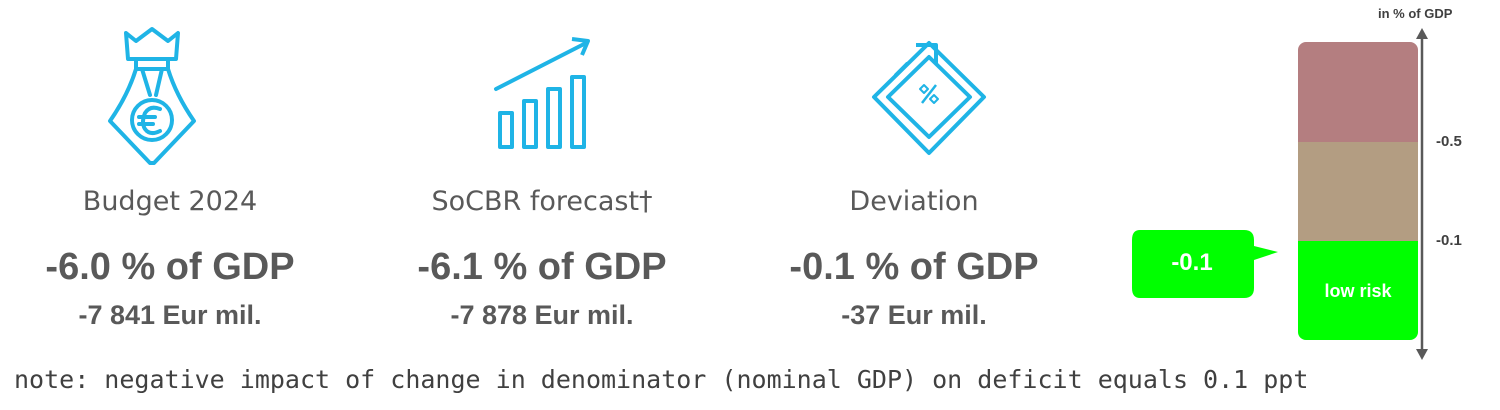 The image size is (1500, 410). I want to click on tick-label-minus-0-5: -0.5, so click(1449, 141).